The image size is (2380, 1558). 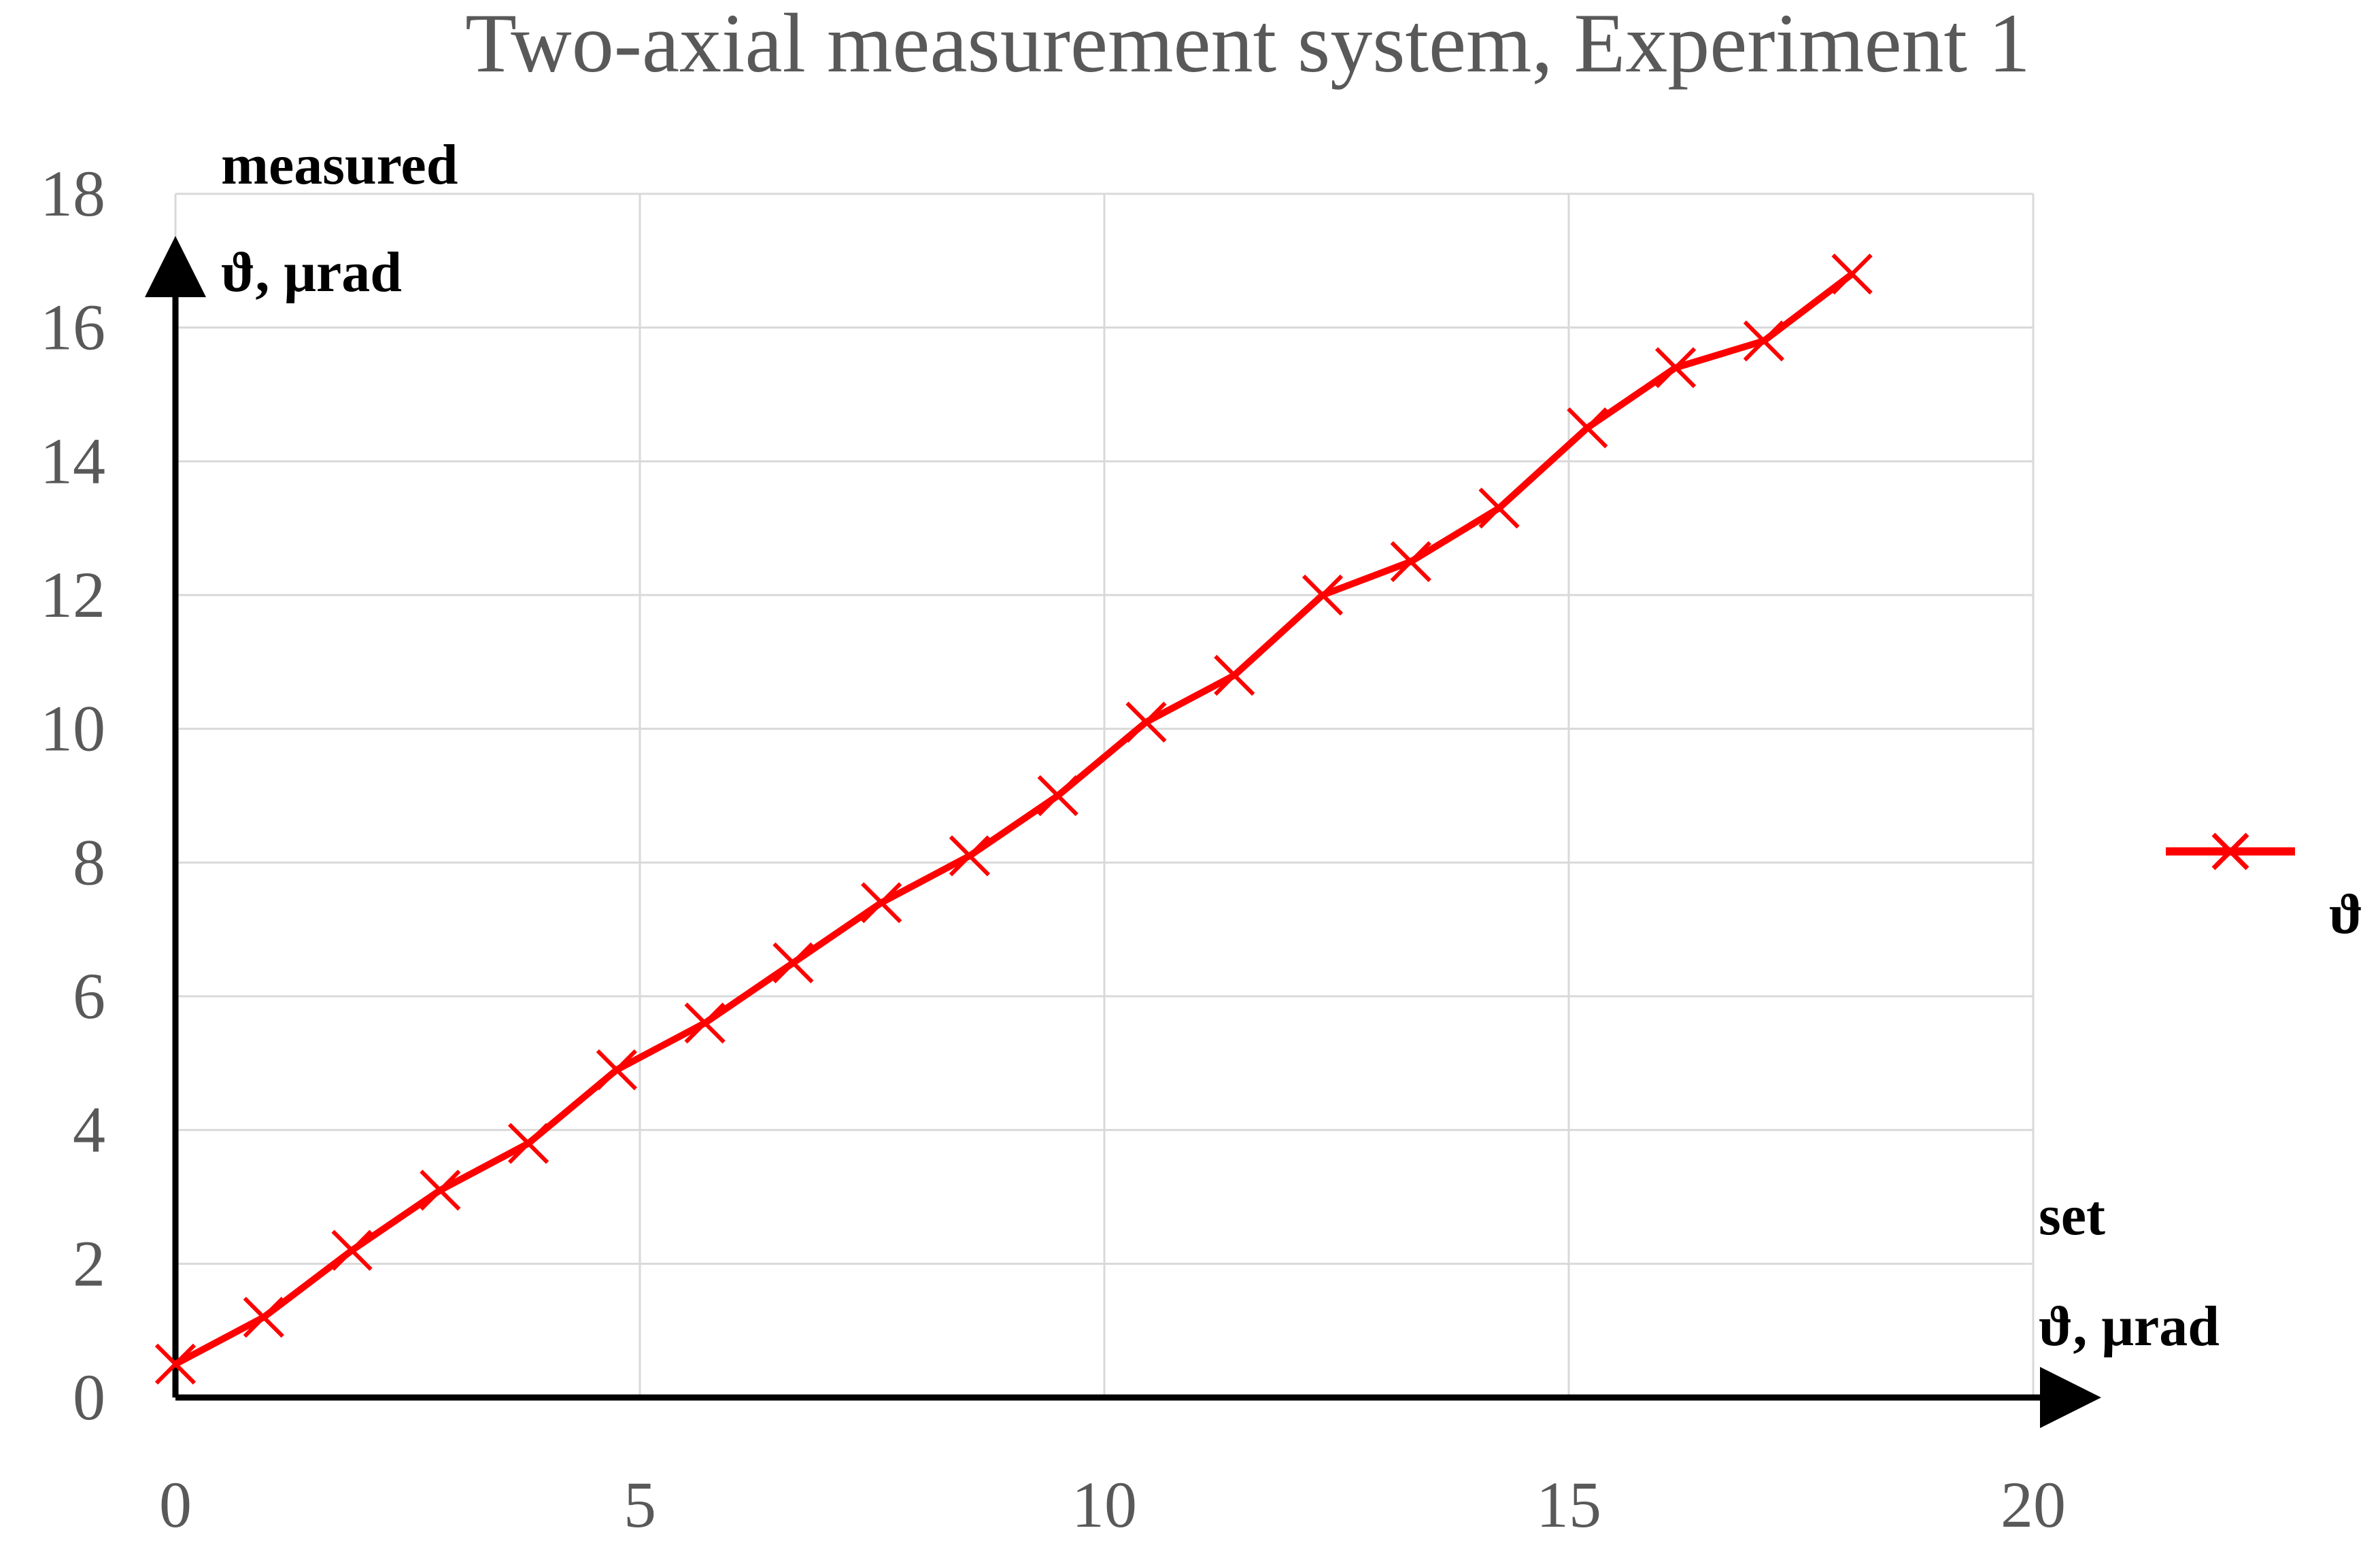 What do you see at coordinates (340, 165) in the screenshot?
I see `y-axis-title-line1: measured` at bounding box center [340, 165].